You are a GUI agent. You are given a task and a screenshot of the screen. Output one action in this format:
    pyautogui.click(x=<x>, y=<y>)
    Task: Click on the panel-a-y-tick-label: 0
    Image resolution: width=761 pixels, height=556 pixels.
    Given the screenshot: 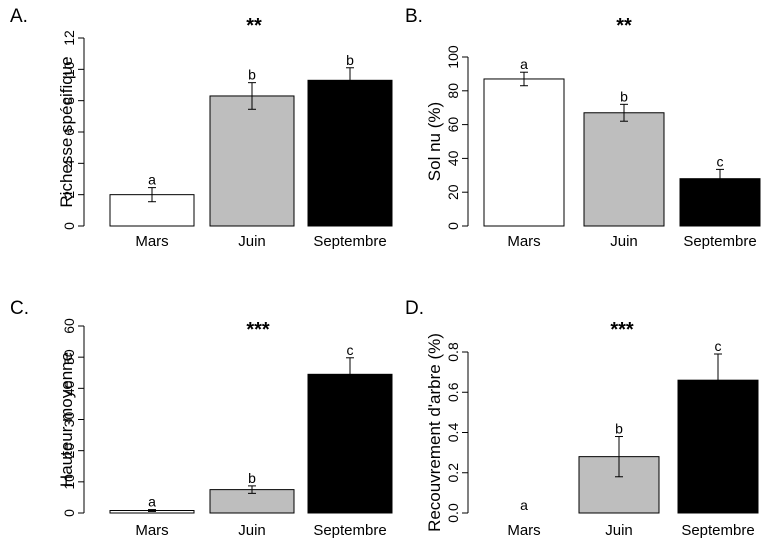 What is the action you would take?
    pyautogui.click(x=69, y=226)
    